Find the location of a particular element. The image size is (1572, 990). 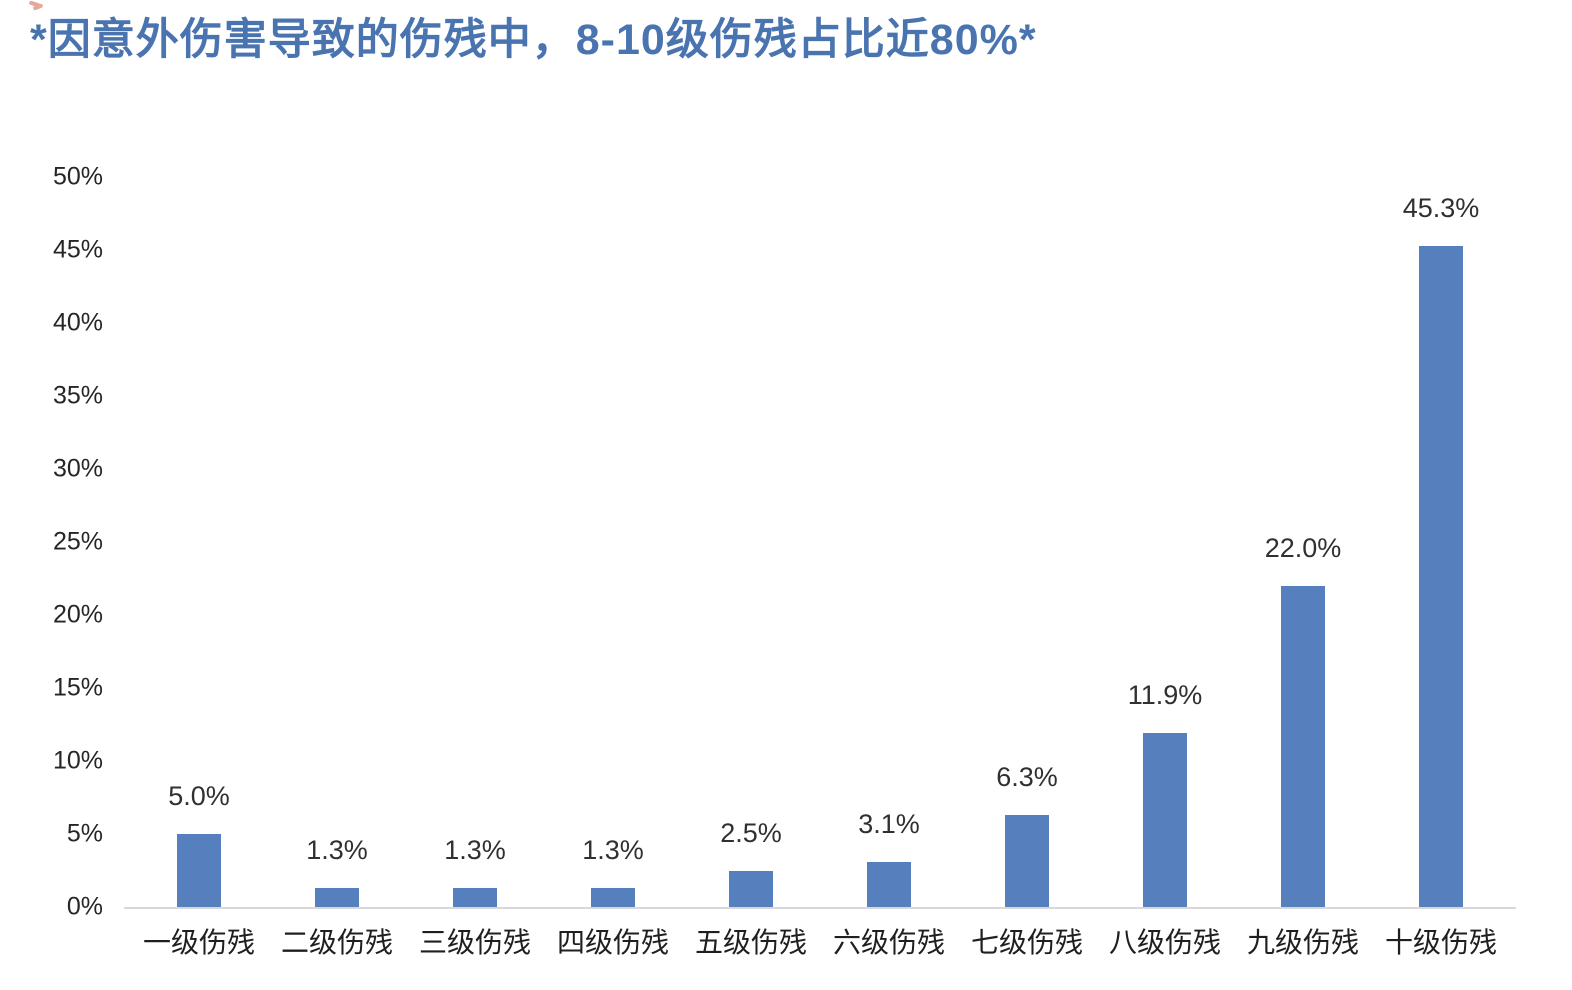

bar-value-label: 2.5% is located at coordinates (751, 832).